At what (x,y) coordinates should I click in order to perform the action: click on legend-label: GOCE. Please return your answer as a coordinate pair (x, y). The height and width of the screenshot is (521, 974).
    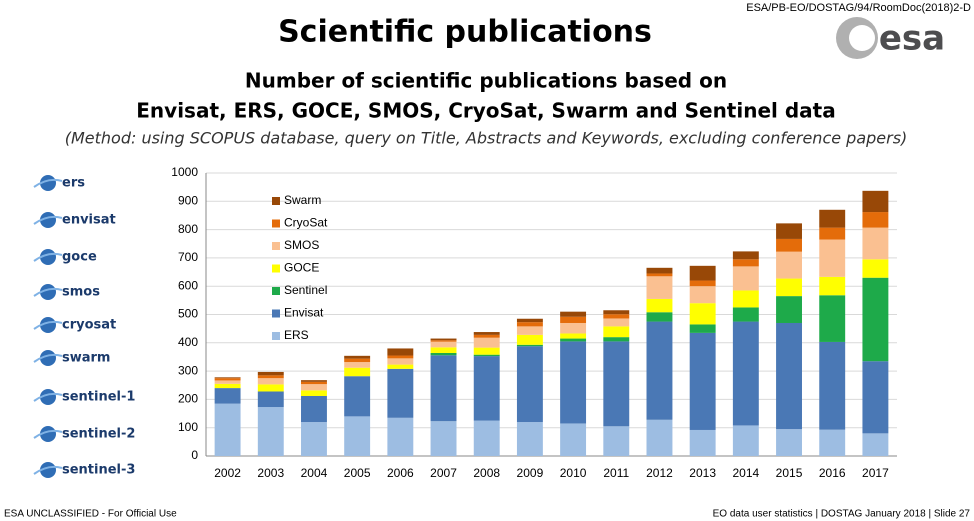
    Looking at the image, I should click on (301, 268).